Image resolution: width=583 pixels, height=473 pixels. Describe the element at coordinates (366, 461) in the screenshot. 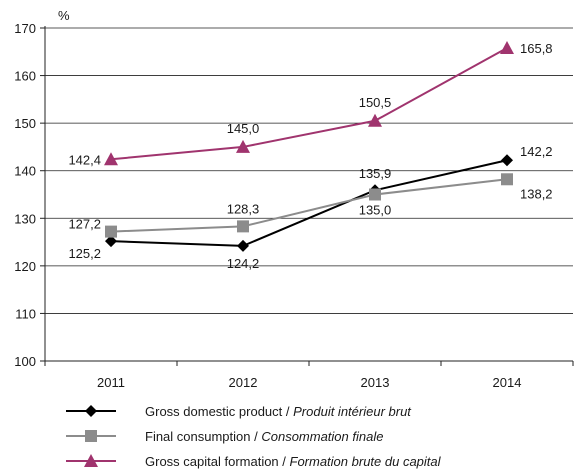

I see `legend-label-fr: Formation brute du capital` at that location.